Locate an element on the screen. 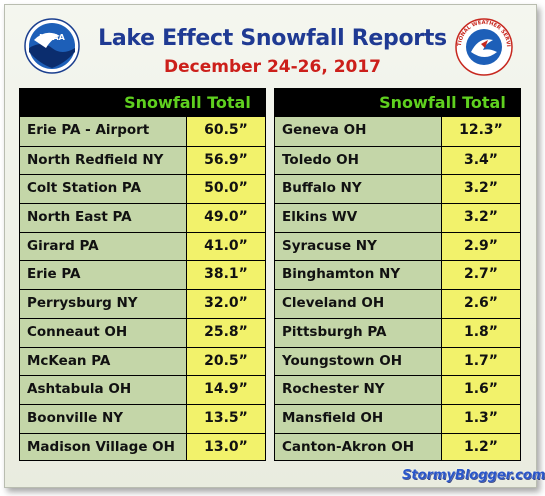  location-cell: McKean PA is located at coordinates (103, 361).